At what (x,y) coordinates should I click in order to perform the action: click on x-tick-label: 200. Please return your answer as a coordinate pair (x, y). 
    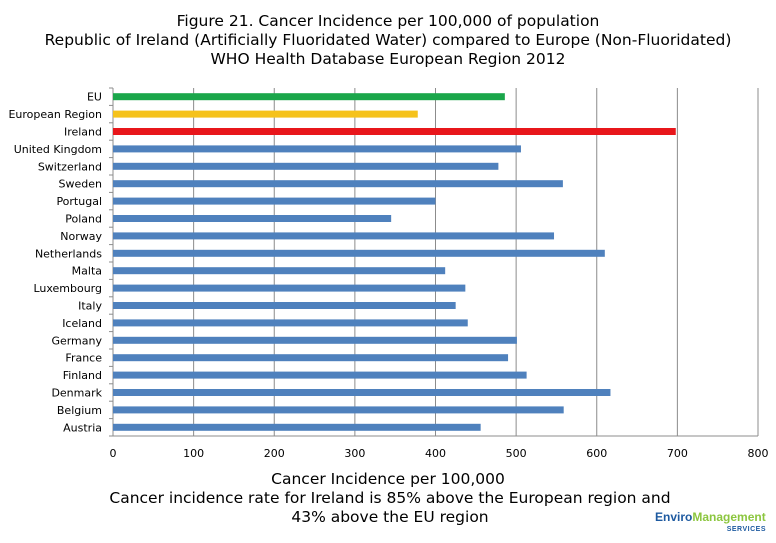
    Looking at the image, I should click on (274, 453).